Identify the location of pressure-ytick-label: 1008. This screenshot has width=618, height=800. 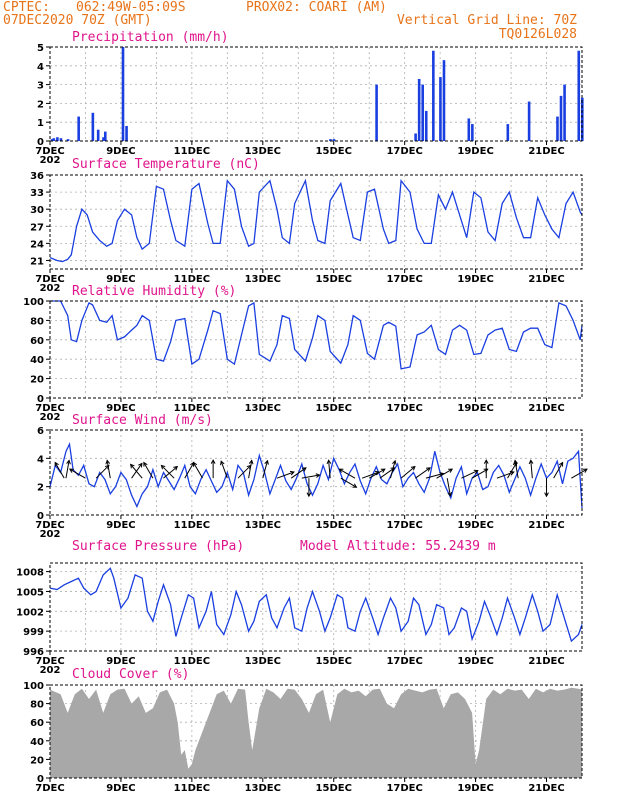
(30, 573).